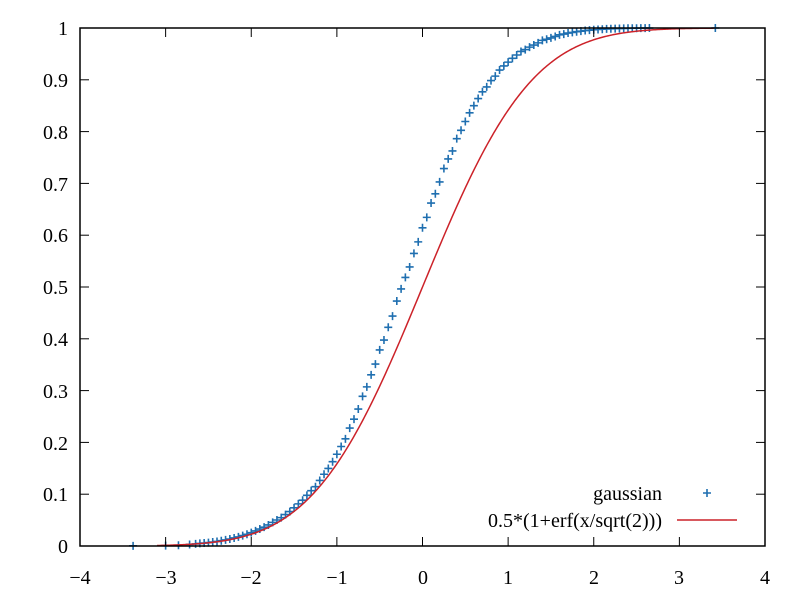  I want to click on legend-marker-plus, so click(707, 493).